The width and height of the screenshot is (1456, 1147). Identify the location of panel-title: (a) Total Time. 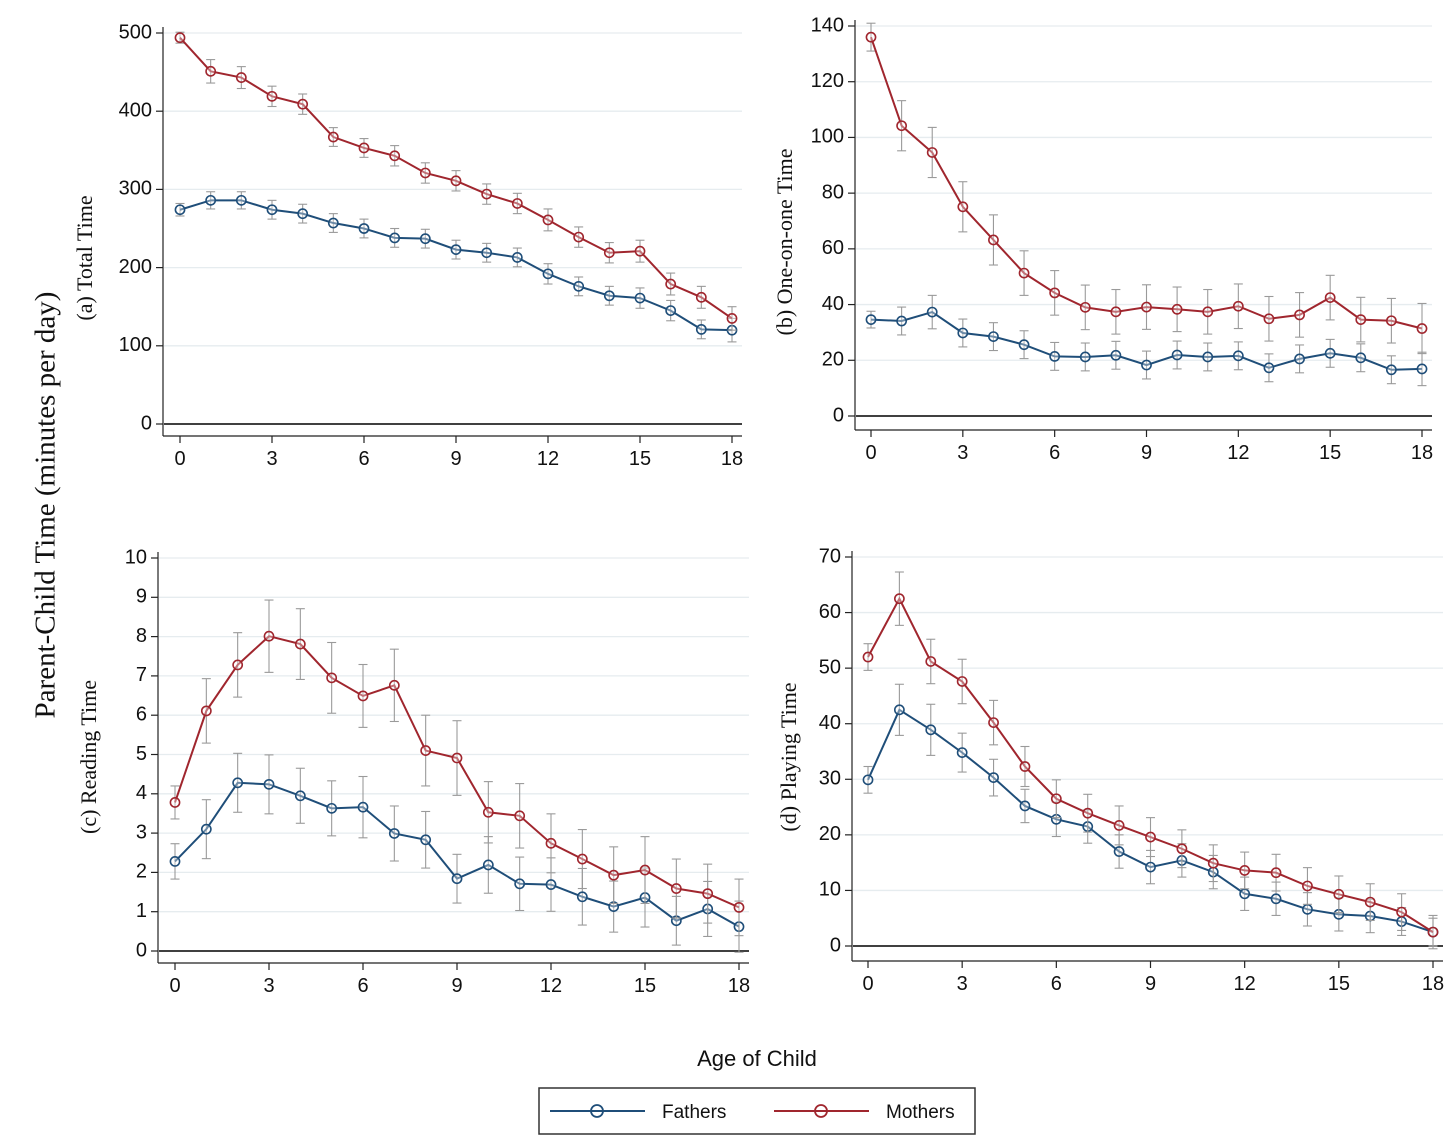
(84, 257).